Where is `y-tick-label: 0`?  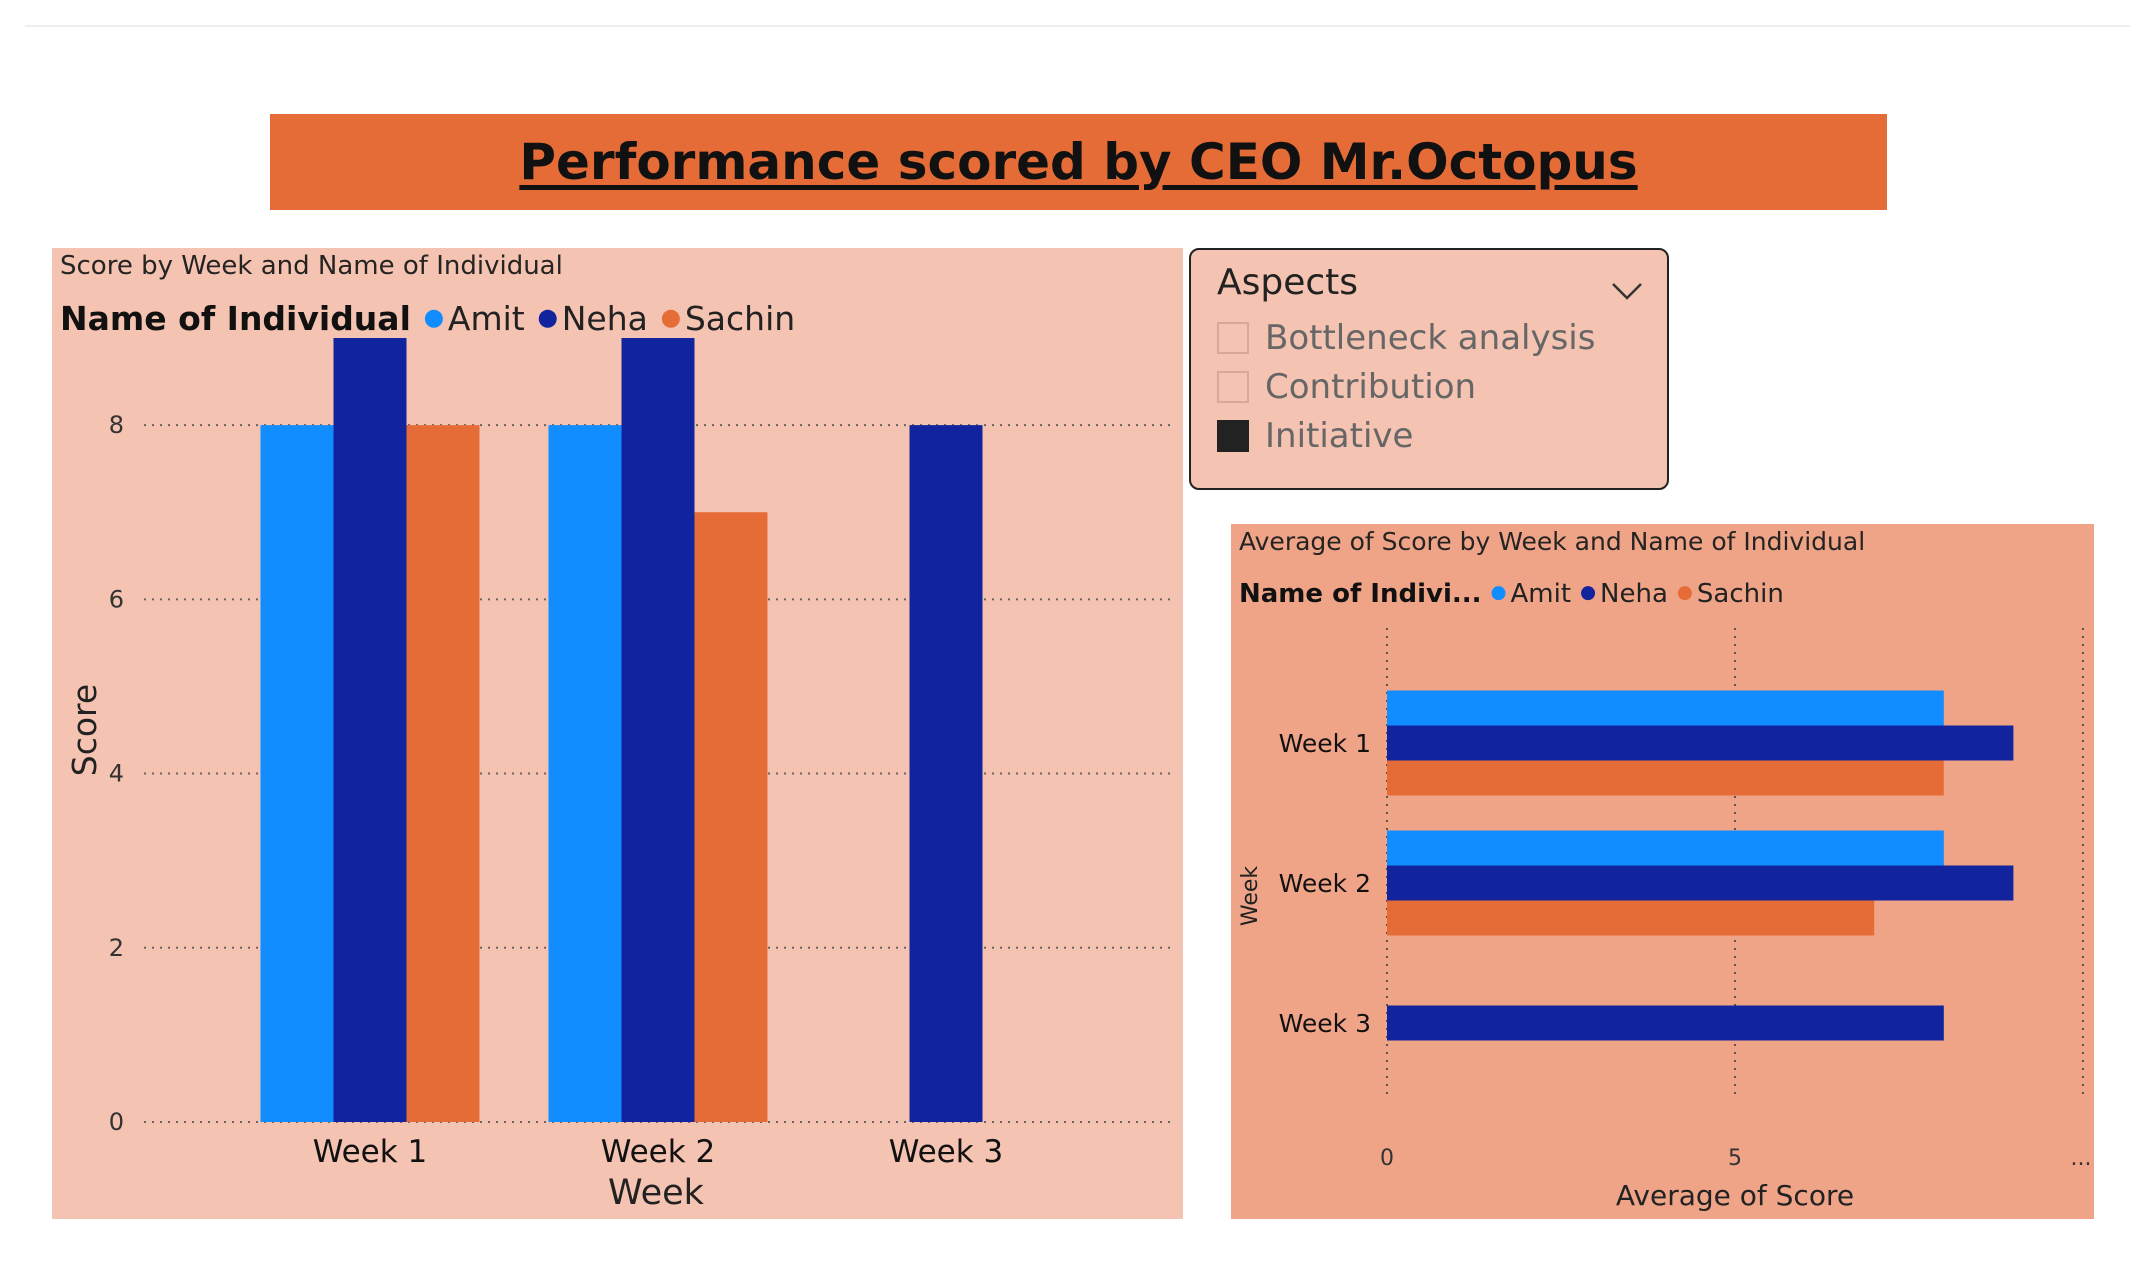 y-tick-label: 0 is located at coordinates (116, 1122).